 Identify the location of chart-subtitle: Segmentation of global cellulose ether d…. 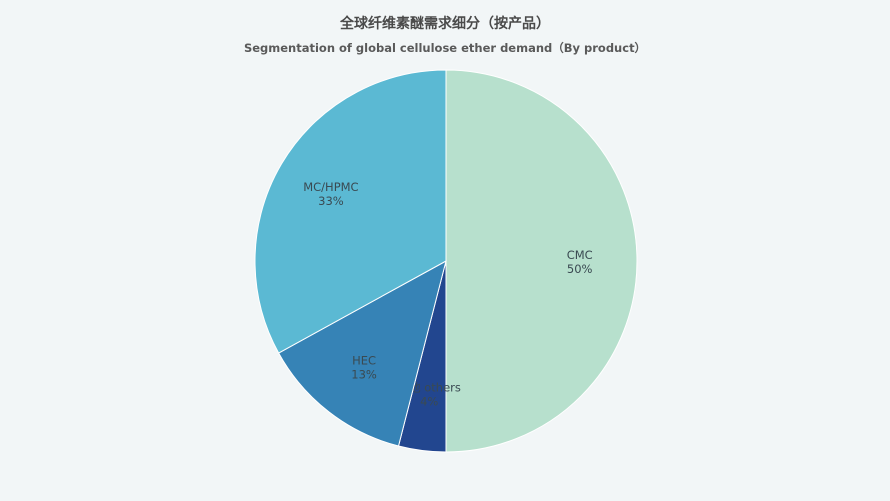
(445, 48).